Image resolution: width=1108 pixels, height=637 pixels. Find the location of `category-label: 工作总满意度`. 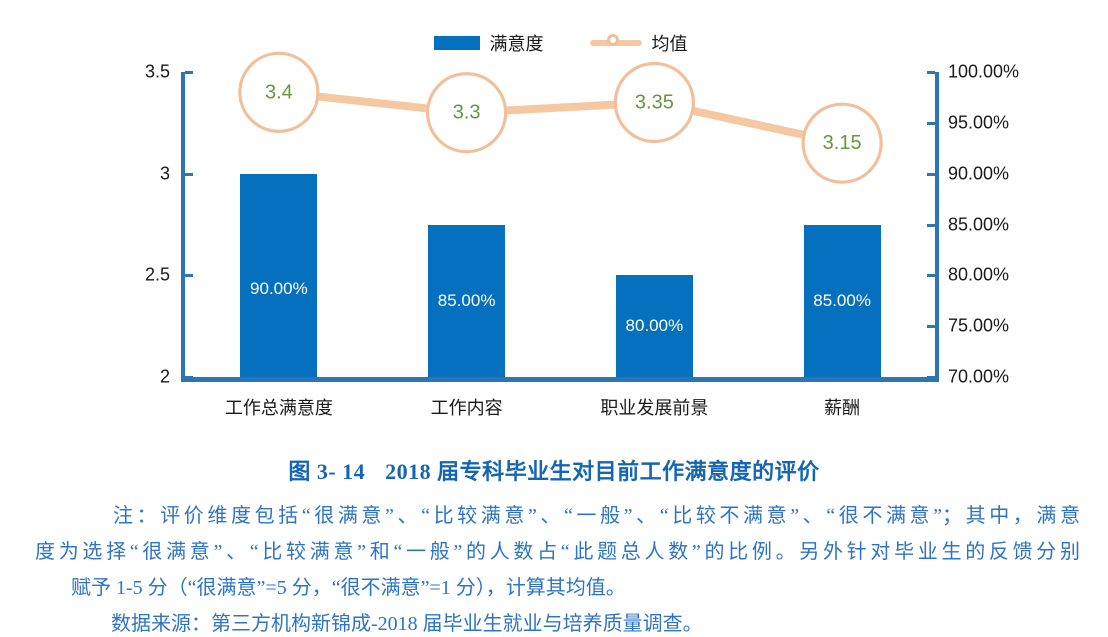

category-label: 工作总满意度 is located at coordinates (278, 408).